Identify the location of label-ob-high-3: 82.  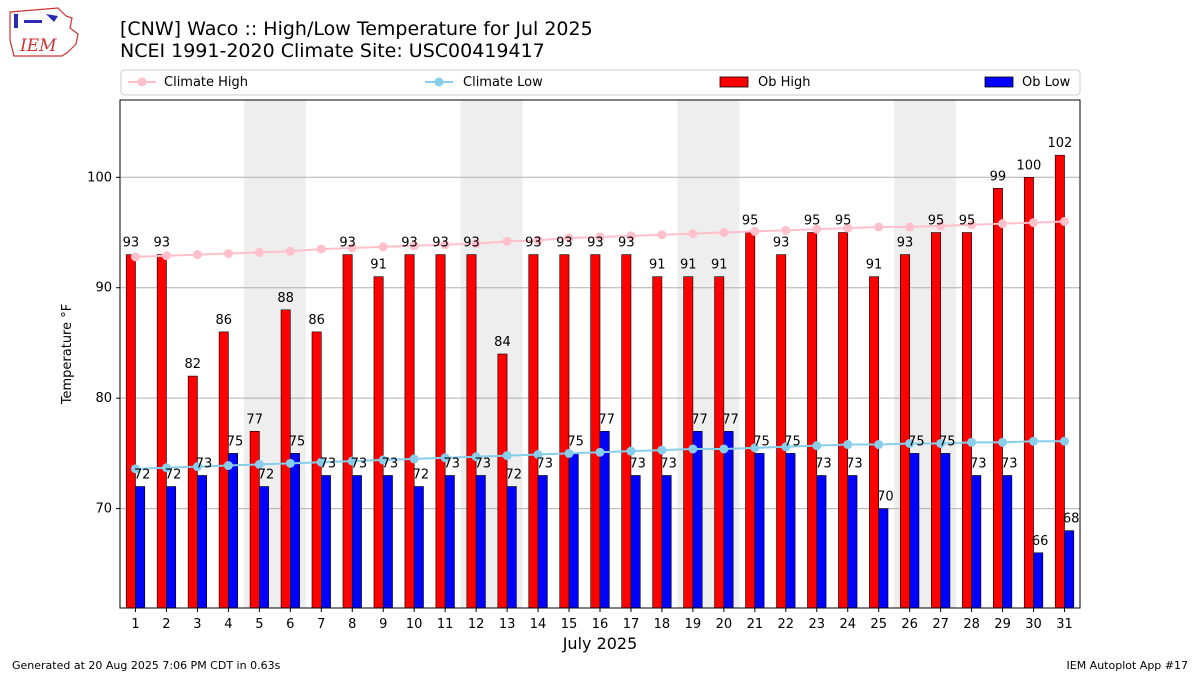
(193, 364).